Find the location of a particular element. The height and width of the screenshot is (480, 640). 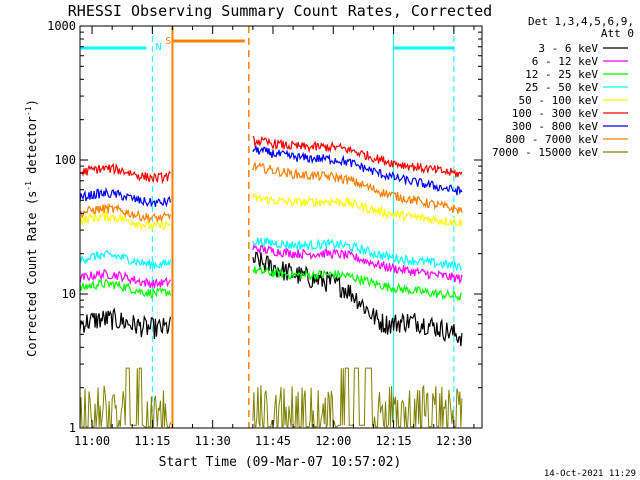

legend-entry-label: 25 - 50 keV is located at coordinates (561, 87).